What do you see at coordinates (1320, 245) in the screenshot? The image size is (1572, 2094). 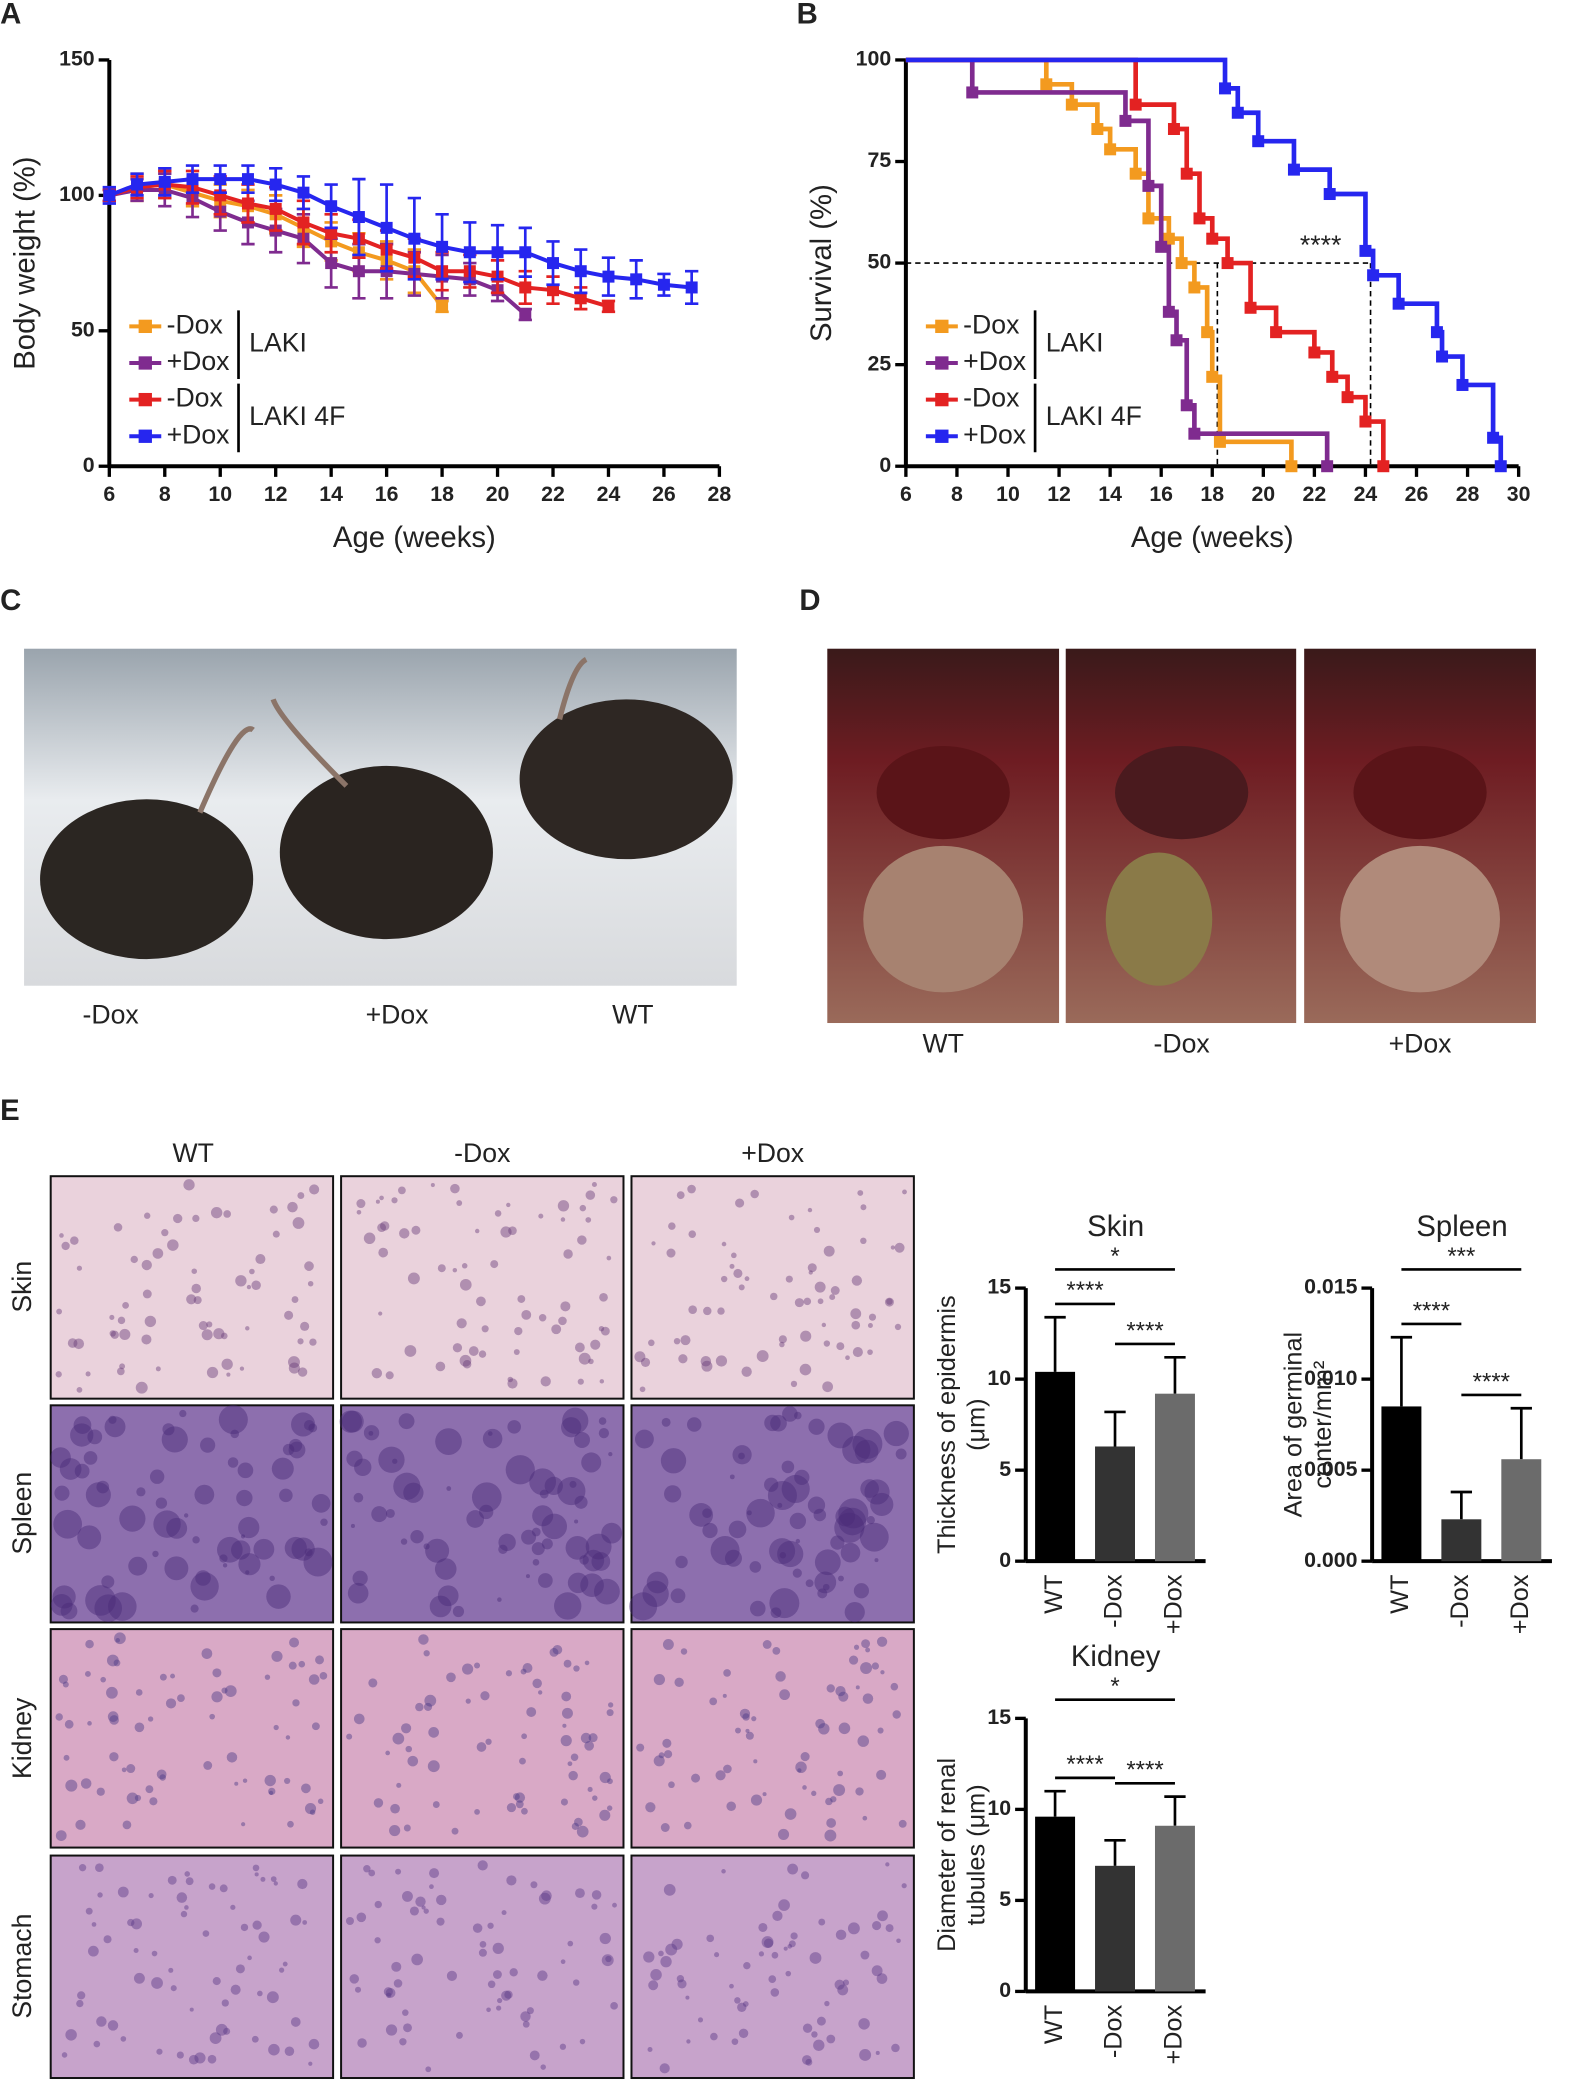 I see `annotation: ****` at bounding box center [1320, 245].